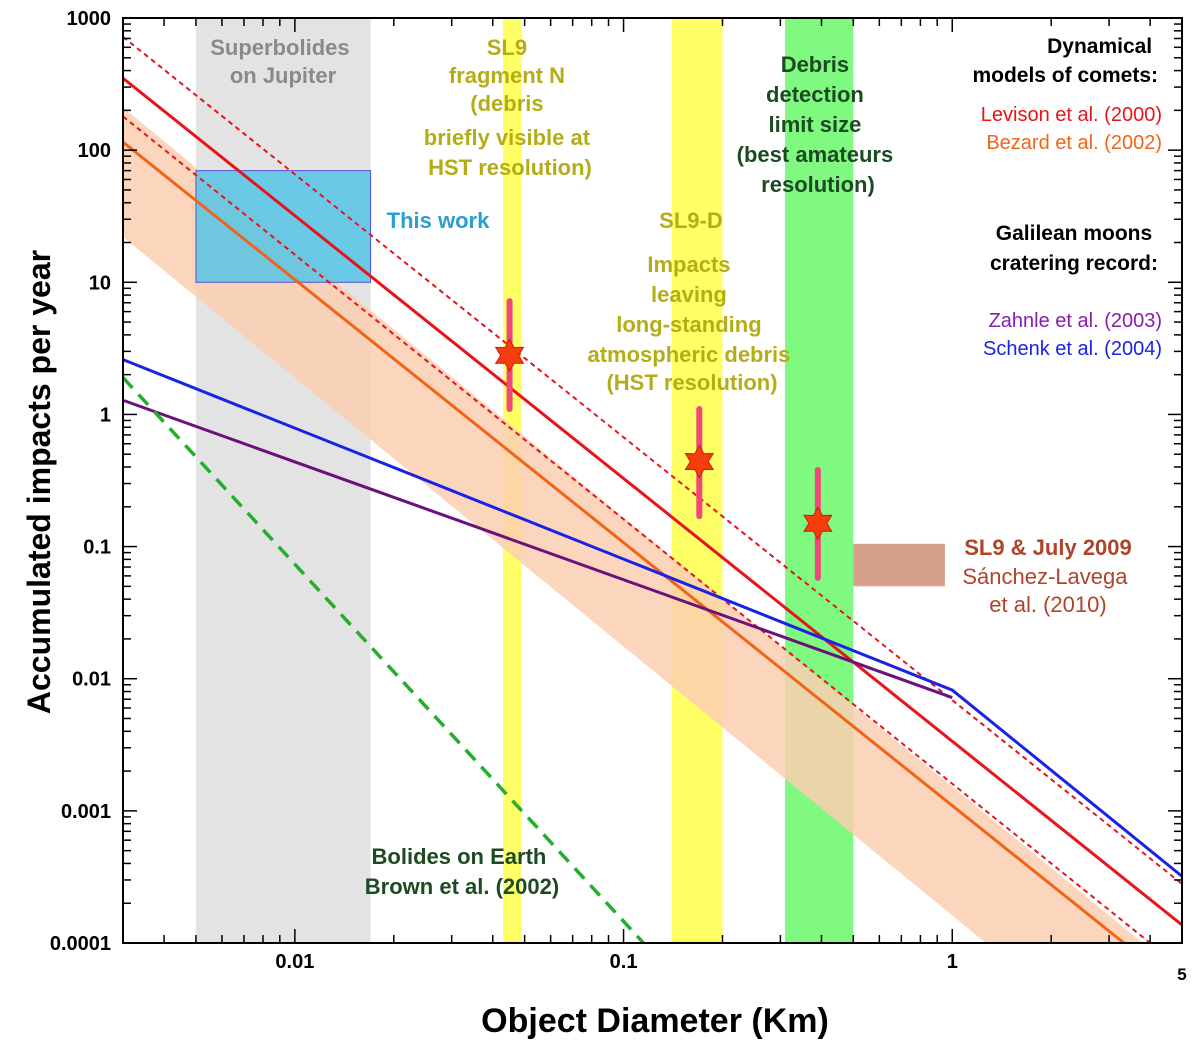  What do you see at coordinates (1047, 590) in the screenshot?
I see `sanchez-lavega-label: Sánchez-Lavega et al. (2010)` at bounding box center [1047, 590].